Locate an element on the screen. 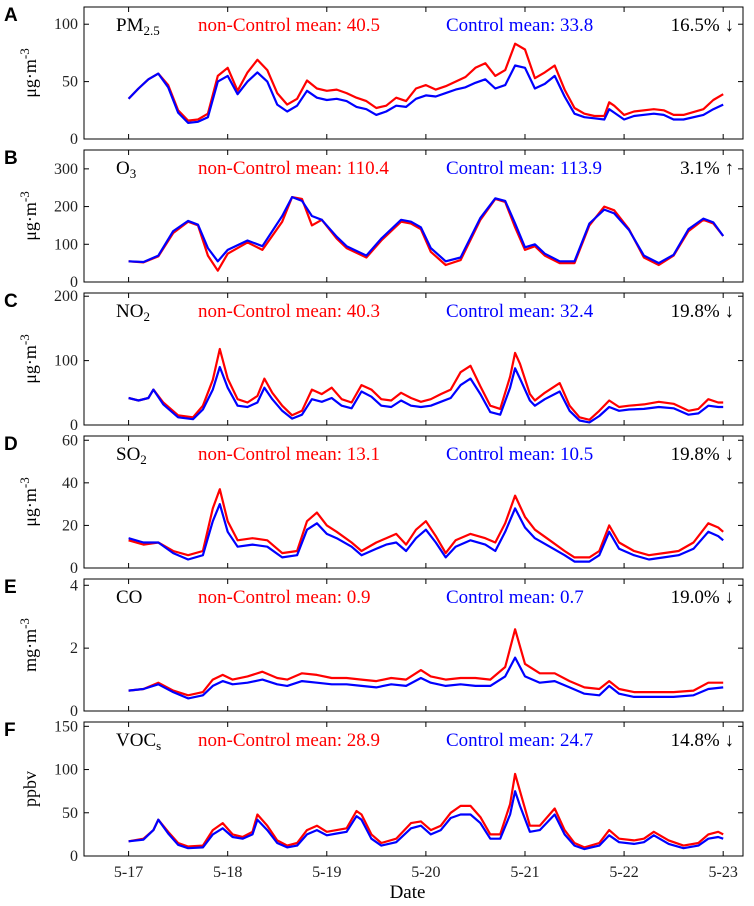  percent-change-value: 3.1% is located at coordinates (702, 168).